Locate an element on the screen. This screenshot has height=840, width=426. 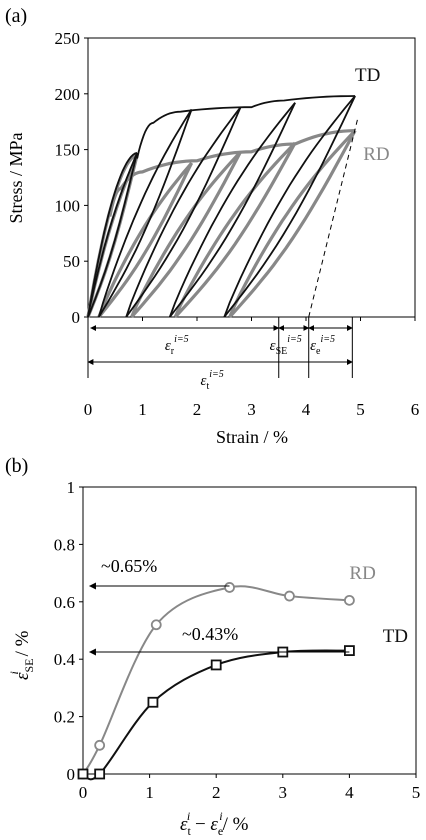
annotation-label: εti=5 is located at coordinates (212, 380).